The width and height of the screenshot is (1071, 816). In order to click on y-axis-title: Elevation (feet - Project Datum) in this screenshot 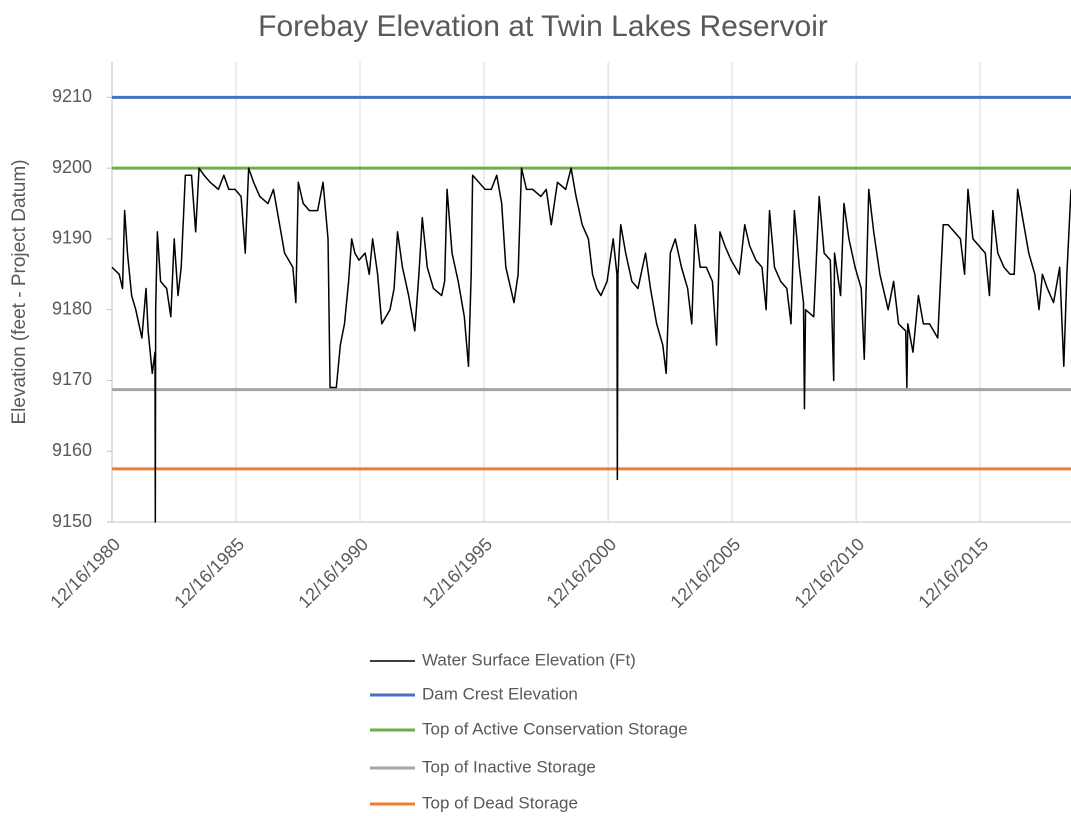, I will do `click(19, 291)`.